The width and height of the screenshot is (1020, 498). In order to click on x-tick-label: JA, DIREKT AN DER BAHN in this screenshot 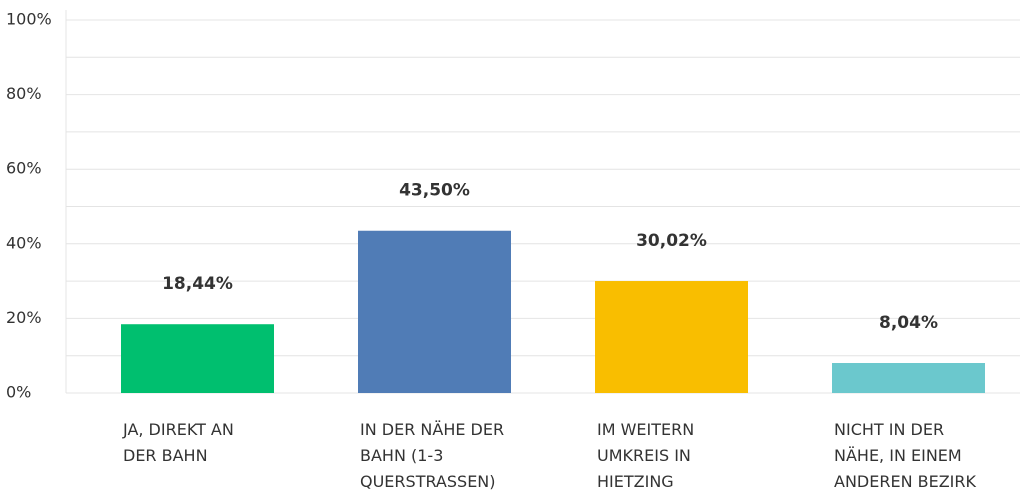, I will do `click(178, 442)`.